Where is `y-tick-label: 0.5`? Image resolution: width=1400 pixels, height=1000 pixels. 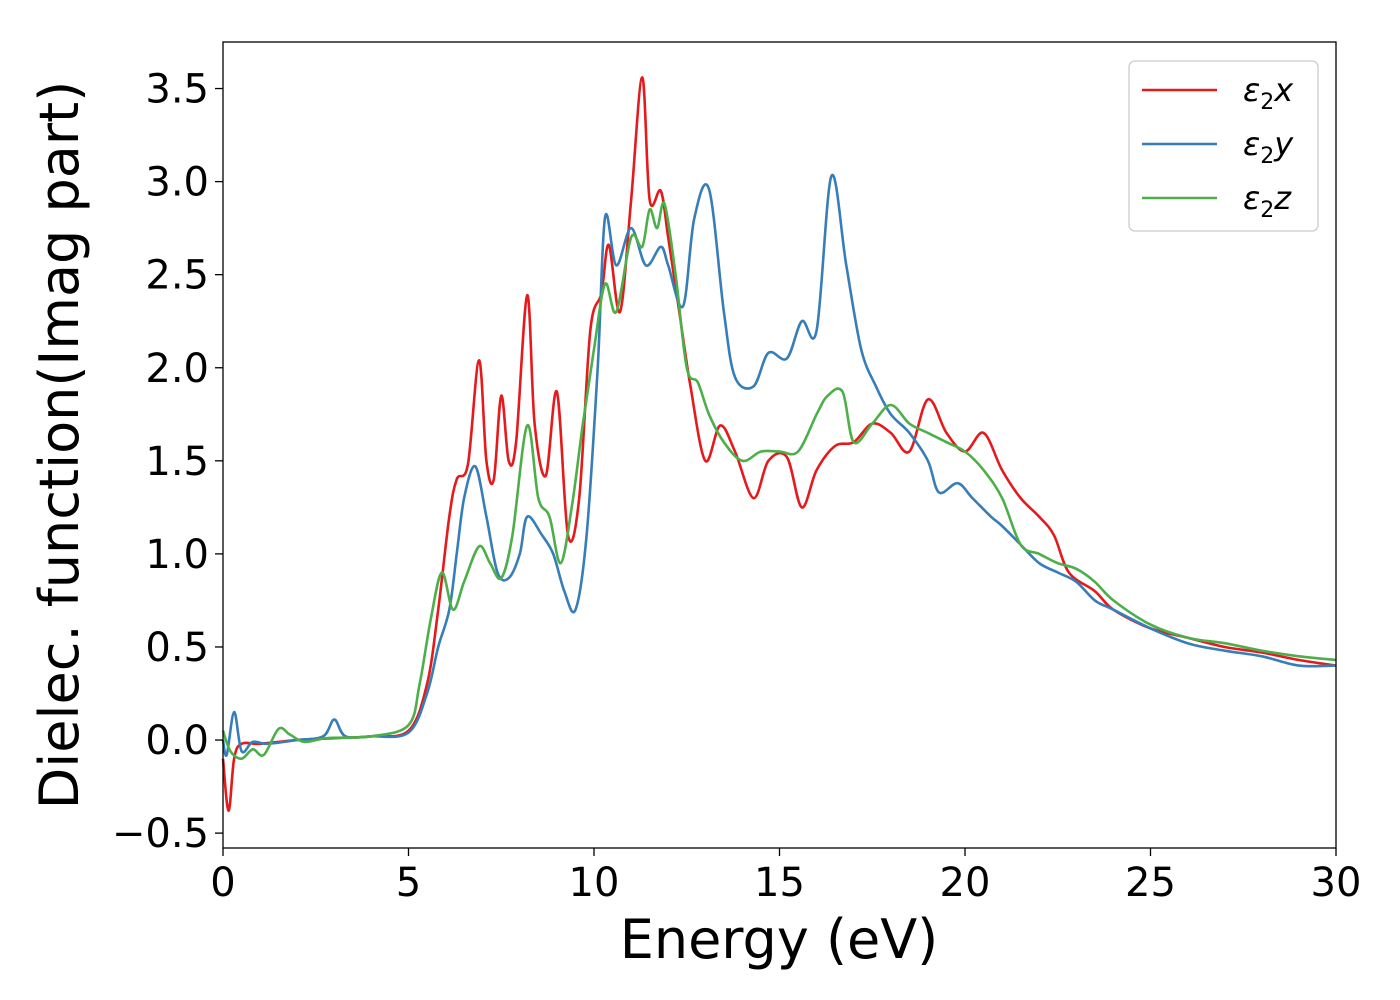
y-tick-label: 0.5 is located at coordinates (177, 648).